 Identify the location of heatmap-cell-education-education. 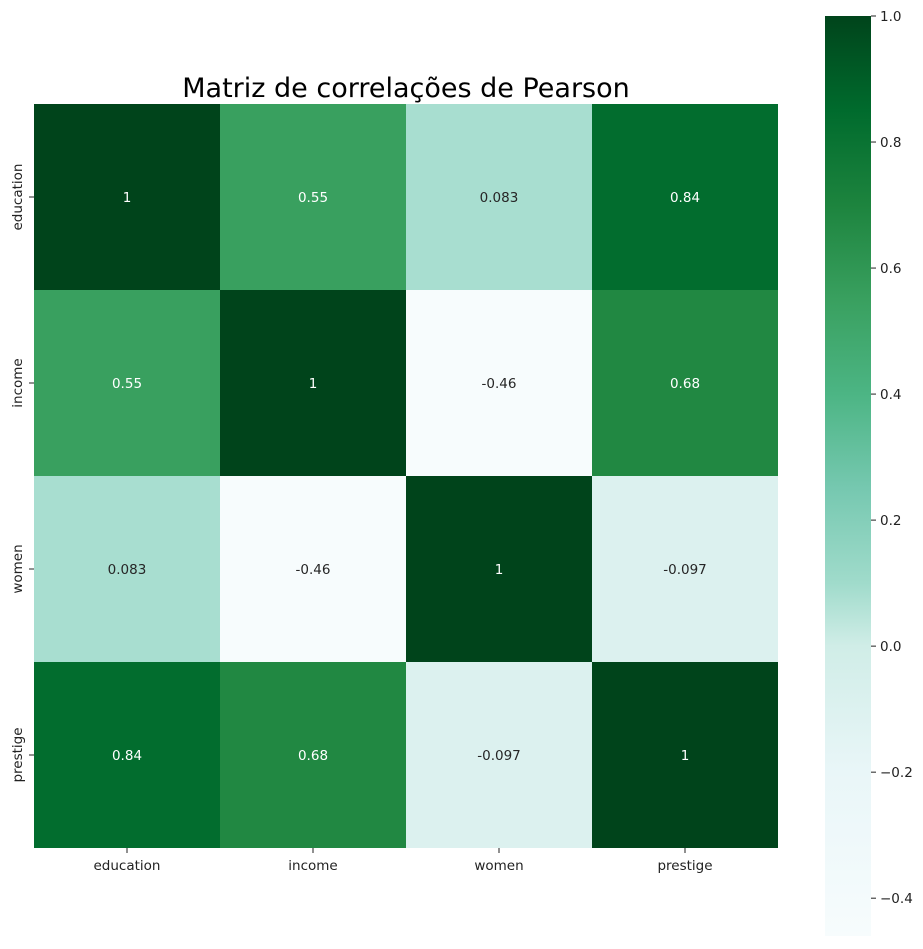
(127, 197).